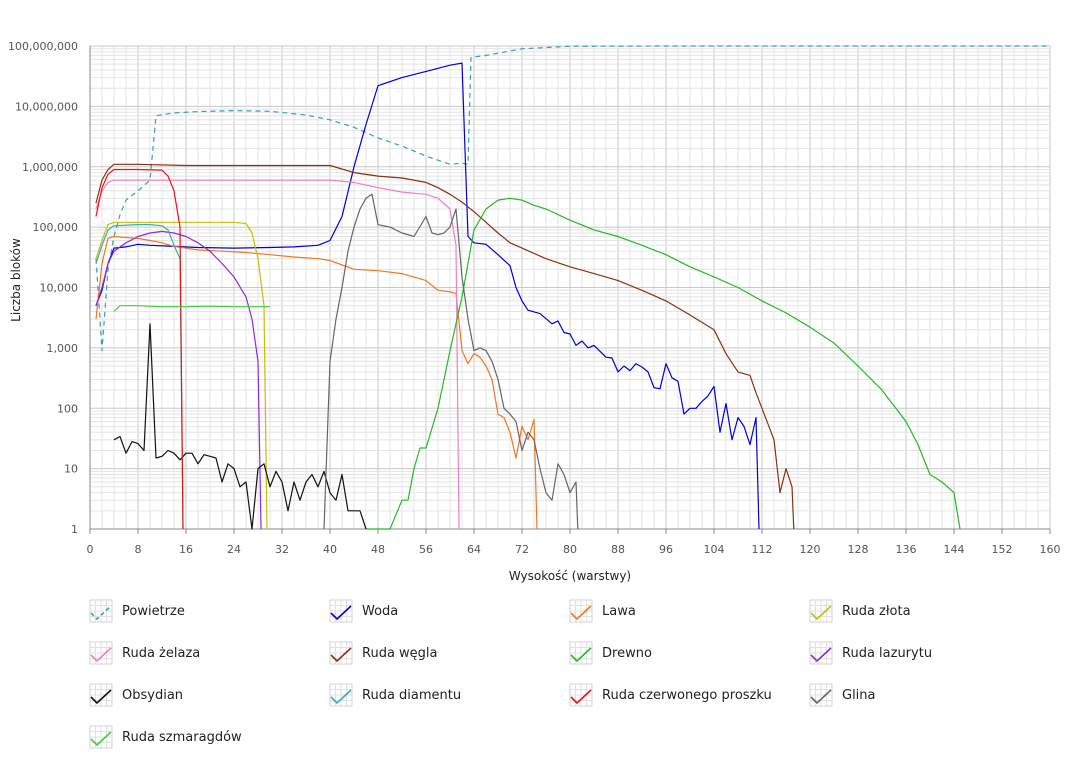  What do you see at coordinates (59, 288) in the screenshot?
I see `y-tick-label: 10,000` at bounding box center [59, 288].